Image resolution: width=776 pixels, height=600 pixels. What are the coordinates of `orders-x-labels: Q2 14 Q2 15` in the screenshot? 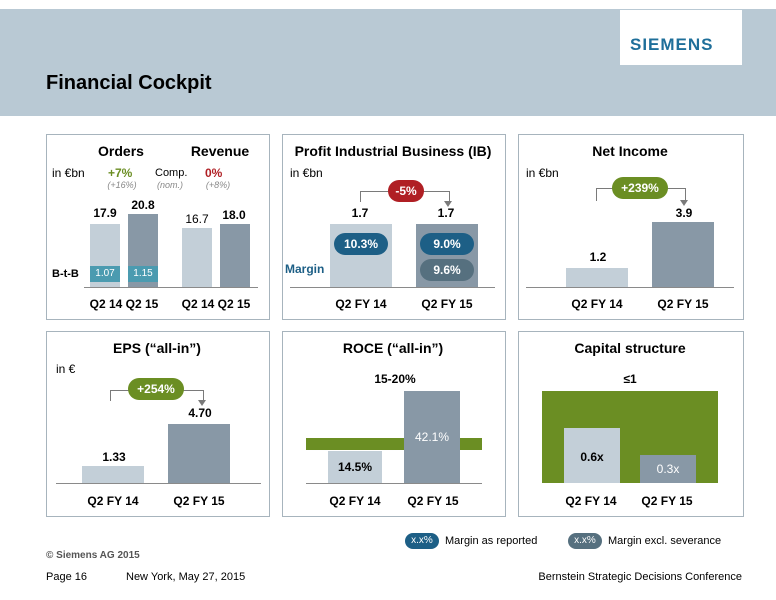 It's located at (124, 304).